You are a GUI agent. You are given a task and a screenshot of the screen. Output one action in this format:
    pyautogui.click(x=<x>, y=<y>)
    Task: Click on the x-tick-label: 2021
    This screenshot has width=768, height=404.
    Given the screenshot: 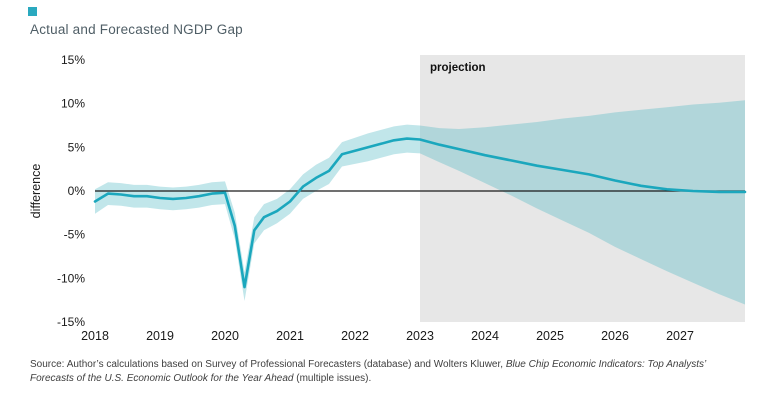 What is the action you would take?
    pyautogui.click(x=290, y=336)
    